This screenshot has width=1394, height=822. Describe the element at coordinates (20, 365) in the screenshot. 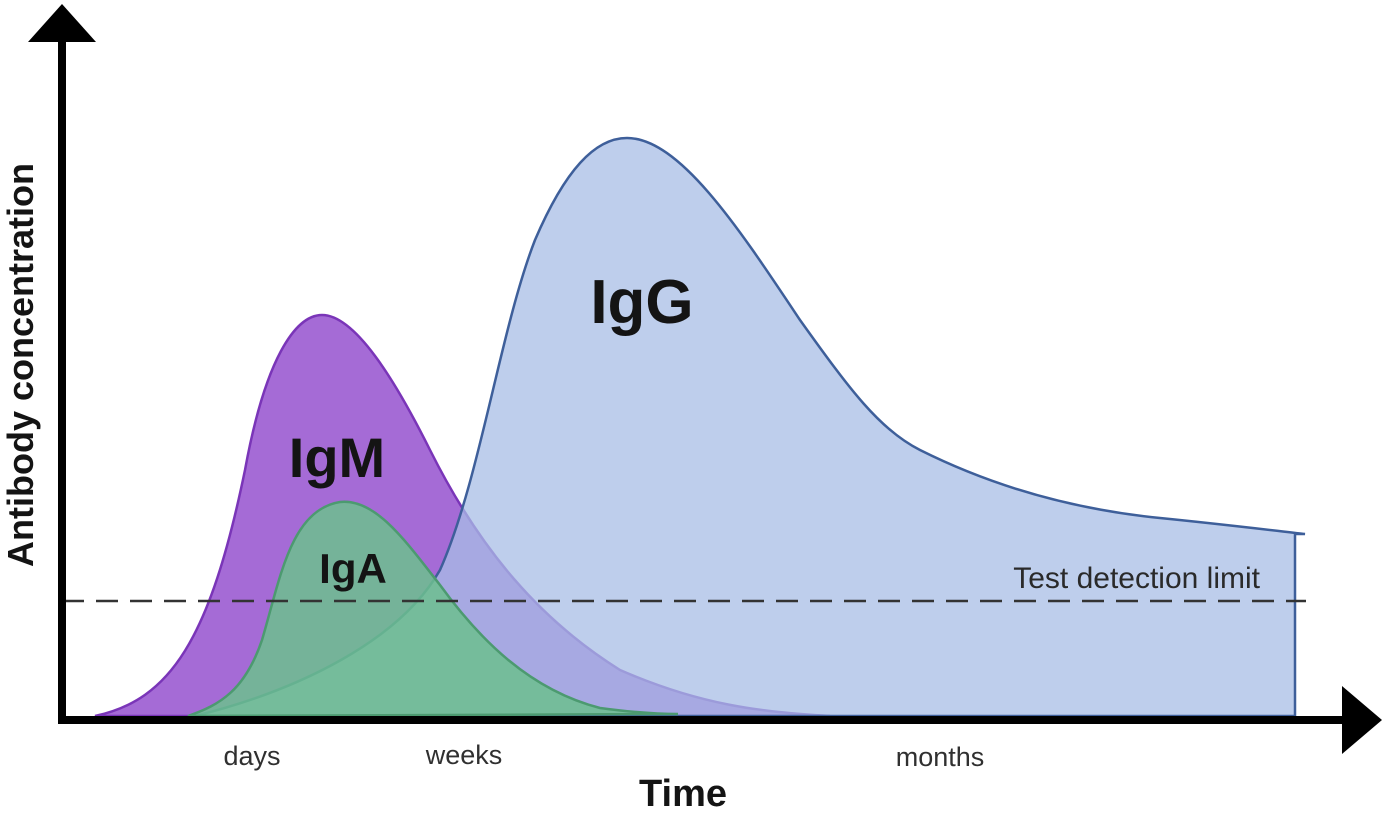

I see `y-axis-title: Antibody concentration` at that location.